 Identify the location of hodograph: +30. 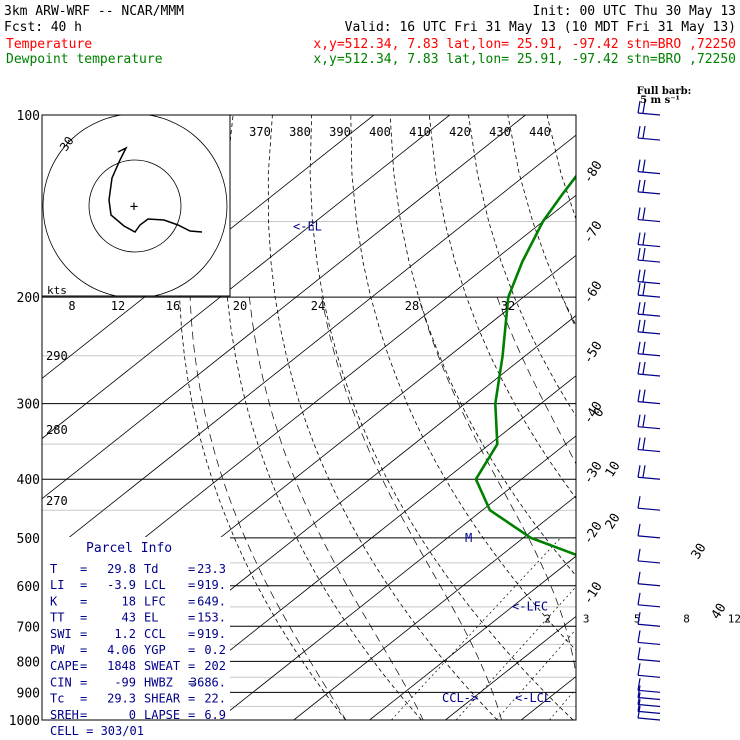
(136, 205).